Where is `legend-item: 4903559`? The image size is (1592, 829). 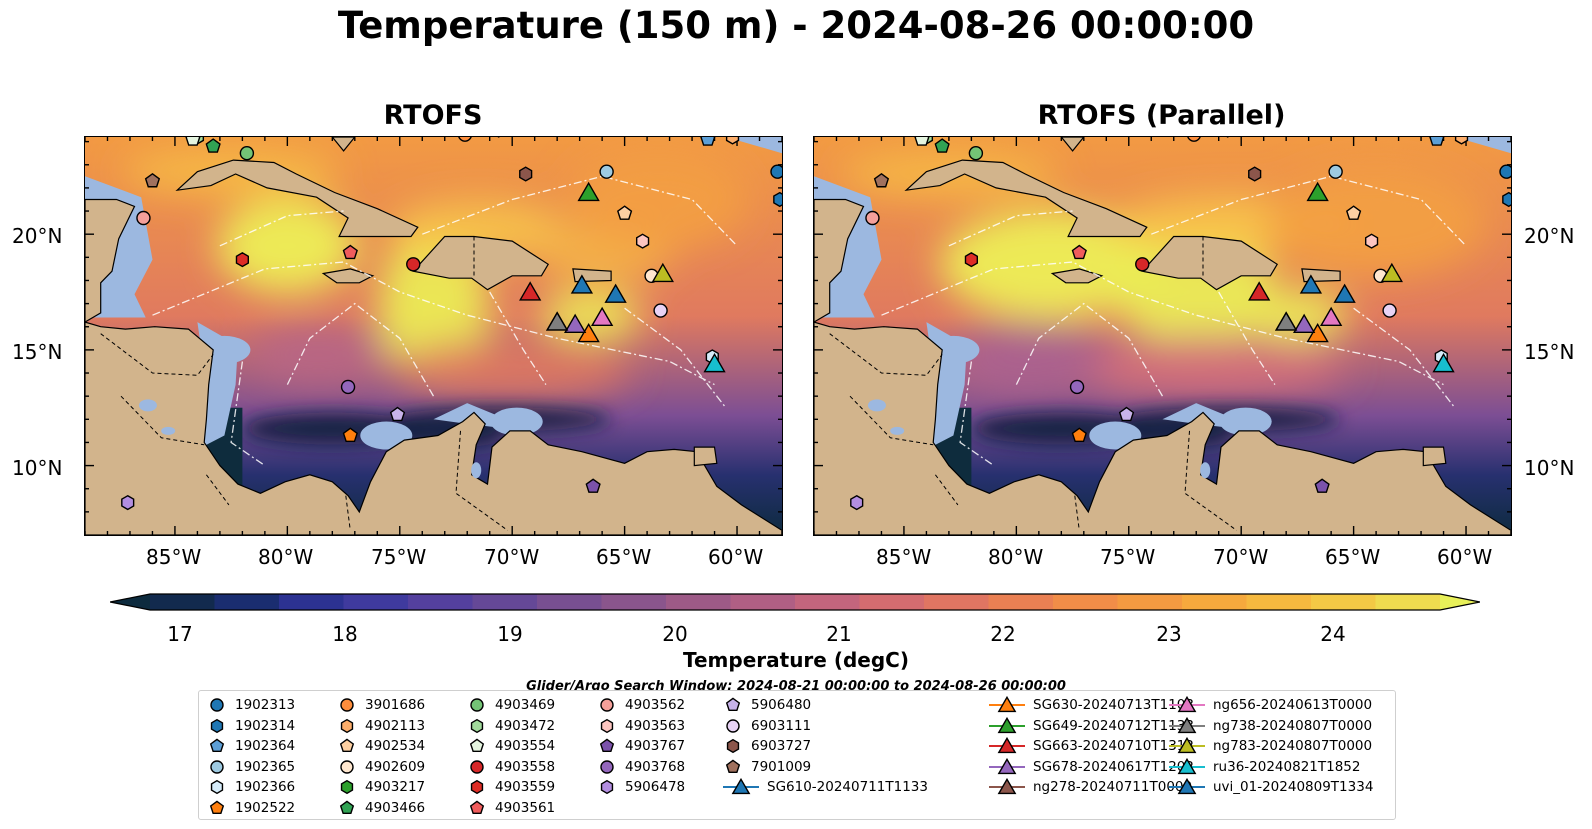
legend-item: 4903559 is located at coordinates (511, 787).